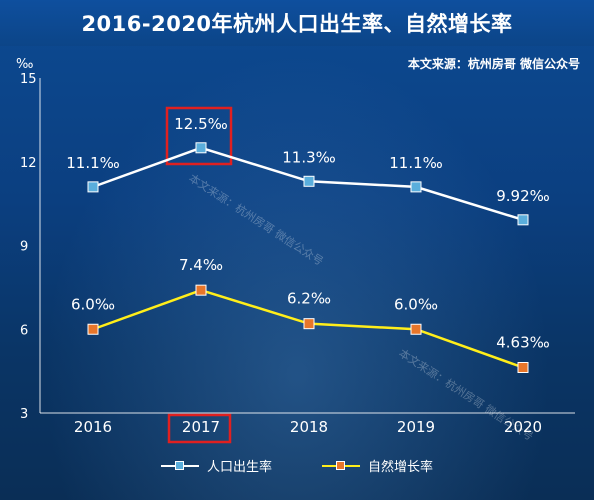  What do you see at coordinates (297, 465) in the screenshot?
I see `legend: 人口出生率 自然增长率` at bounding box center [297, 465].